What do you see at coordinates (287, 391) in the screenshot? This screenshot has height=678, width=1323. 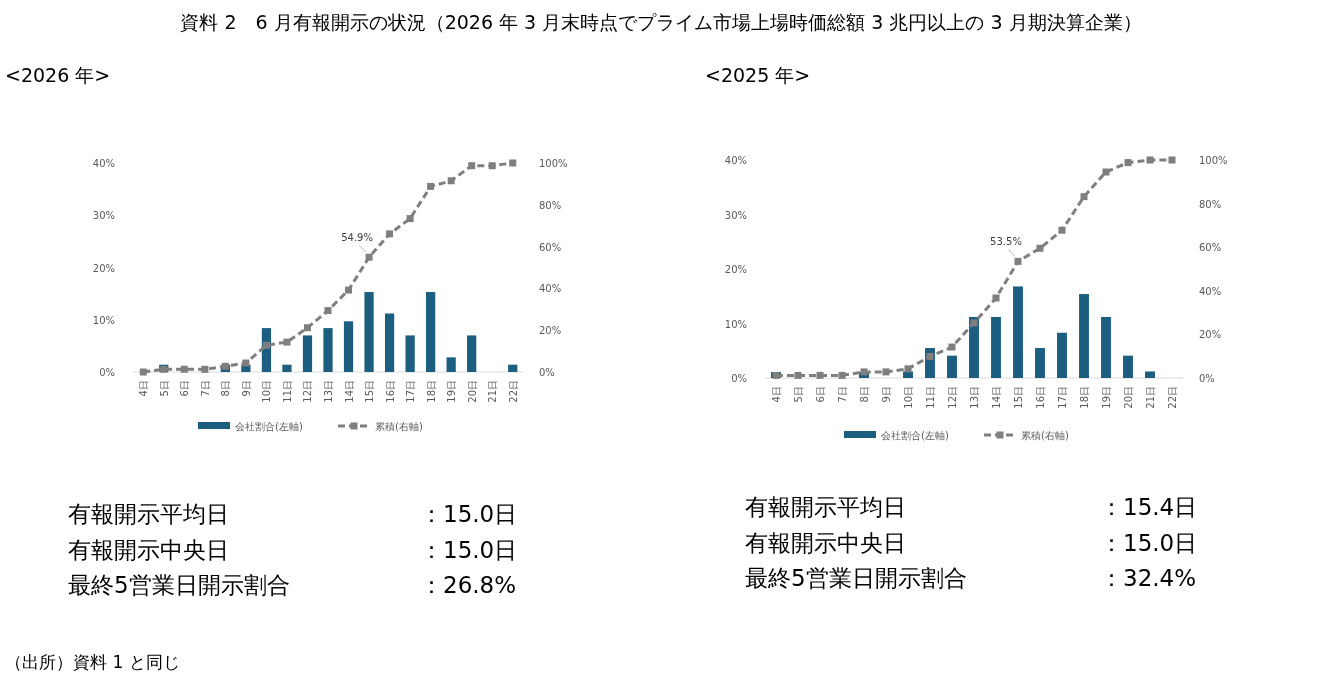 I see `x-tick-label: 11日` at bounding box center [287, 391].